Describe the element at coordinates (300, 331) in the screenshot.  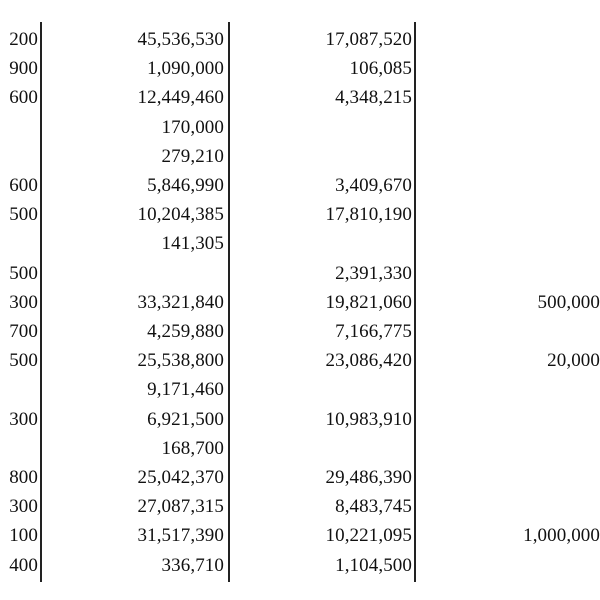
I see `table-row: 700 4,259,880 7,166,775` at that location.